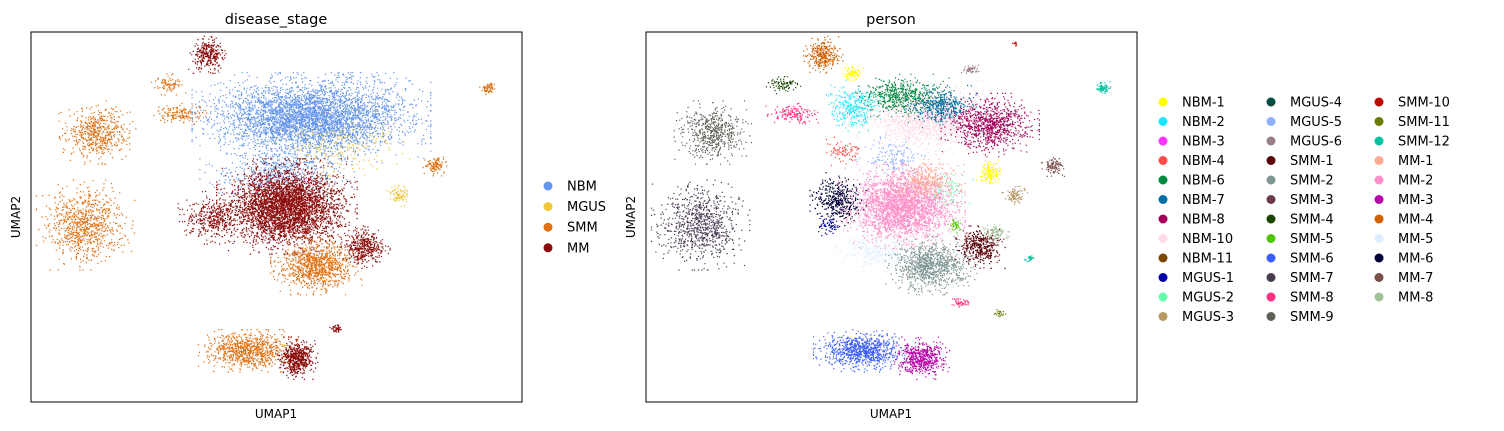 This screenshot has width=1504, height=431. Describe the element at coordinates (1312, 181) in the screenshot. I see `legend-label-smm-2: SMM-2` at that location.